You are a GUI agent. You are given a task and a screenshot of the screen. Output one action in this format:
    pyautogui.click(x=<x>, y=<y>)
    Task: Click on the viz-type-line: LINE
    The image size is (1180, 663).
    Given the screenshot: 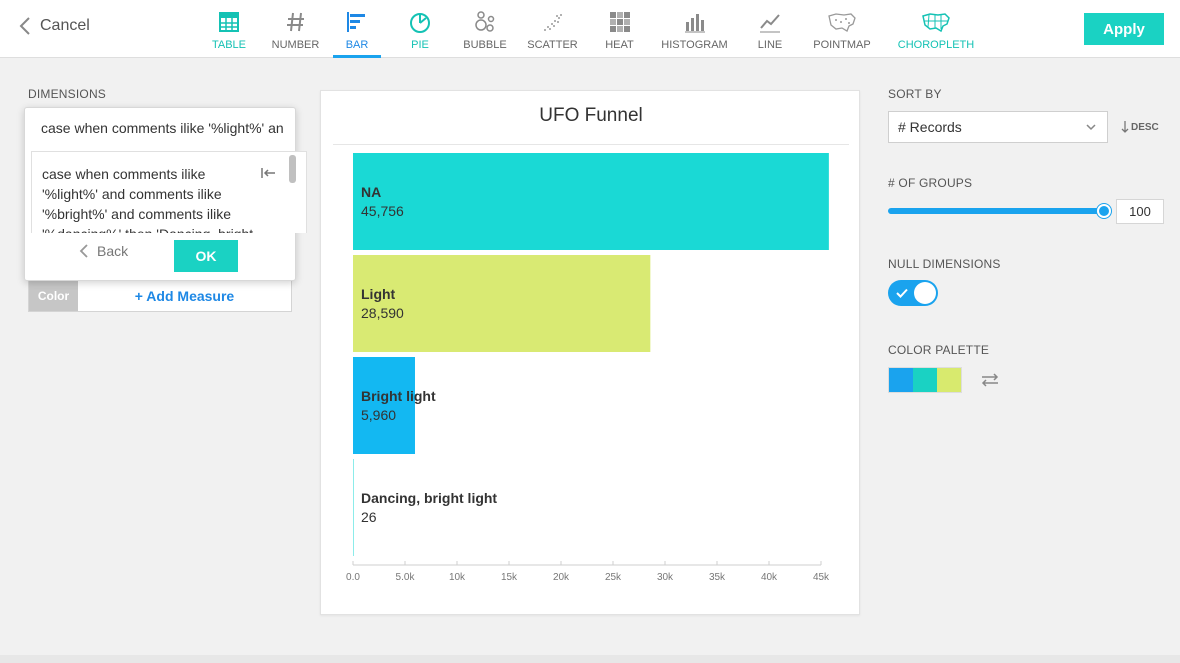 What is the action you would take?
    pyautogui.click(x=770, y=28)
    